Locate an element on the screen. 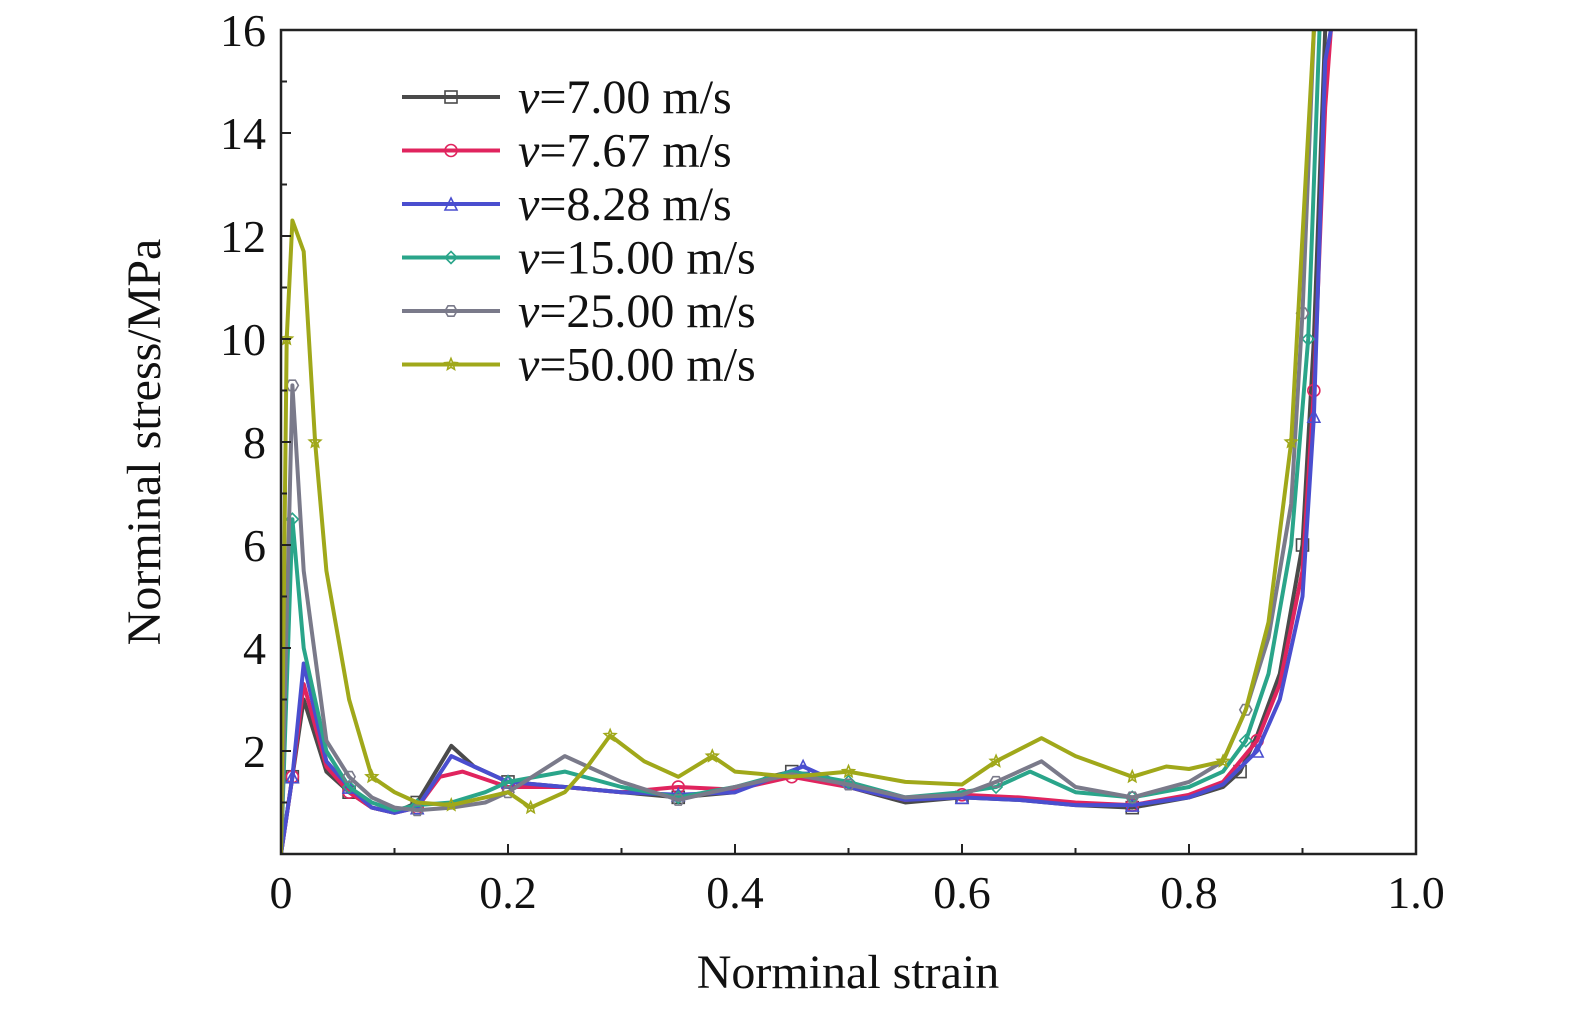 This screenshot has width=1575, height=1009. legend-item: v=50.00 m/s is located at coordinates (579, 365).